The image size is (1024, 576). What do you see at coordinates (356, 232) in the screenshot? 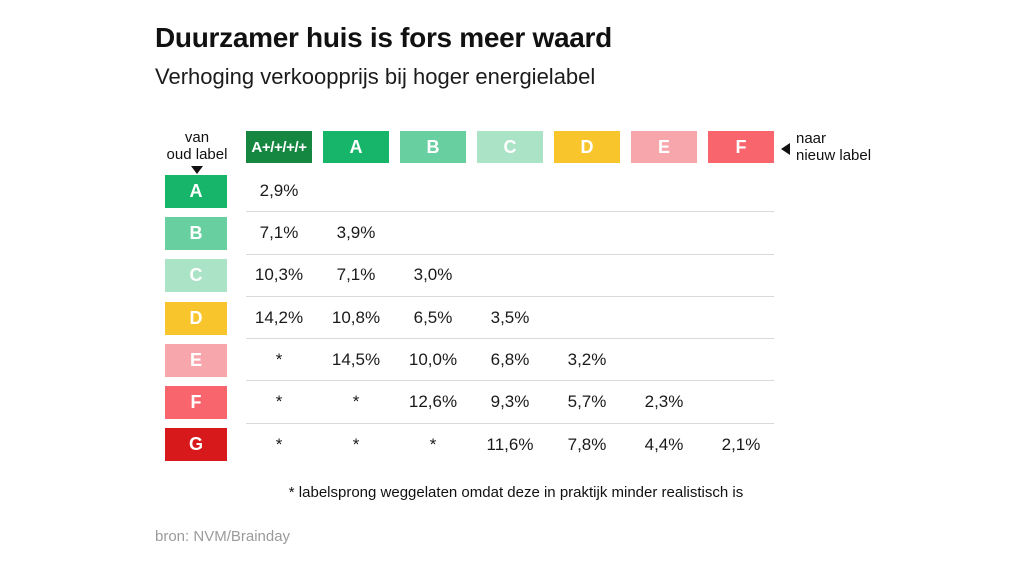
I see `matrix-cell: 3,9%` at bounding box center [356, 232].